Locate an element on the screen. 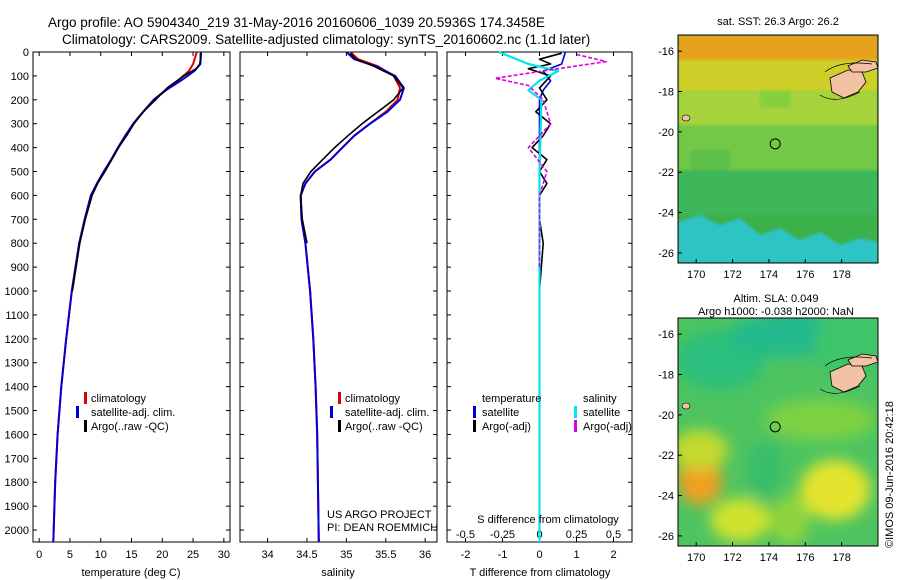  legend-header-salinity: salinity is located at coordinates (600, 399).